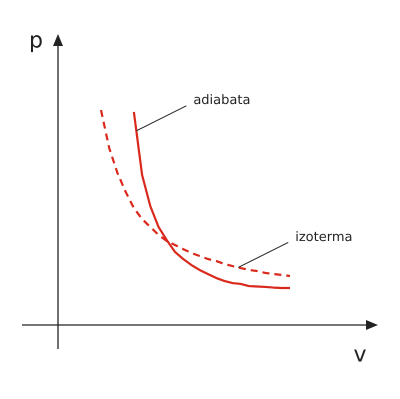 Image resolution: width=400 pixels, height=399 pixels. I want to click on y-axis-title: p, so click(36, 41).